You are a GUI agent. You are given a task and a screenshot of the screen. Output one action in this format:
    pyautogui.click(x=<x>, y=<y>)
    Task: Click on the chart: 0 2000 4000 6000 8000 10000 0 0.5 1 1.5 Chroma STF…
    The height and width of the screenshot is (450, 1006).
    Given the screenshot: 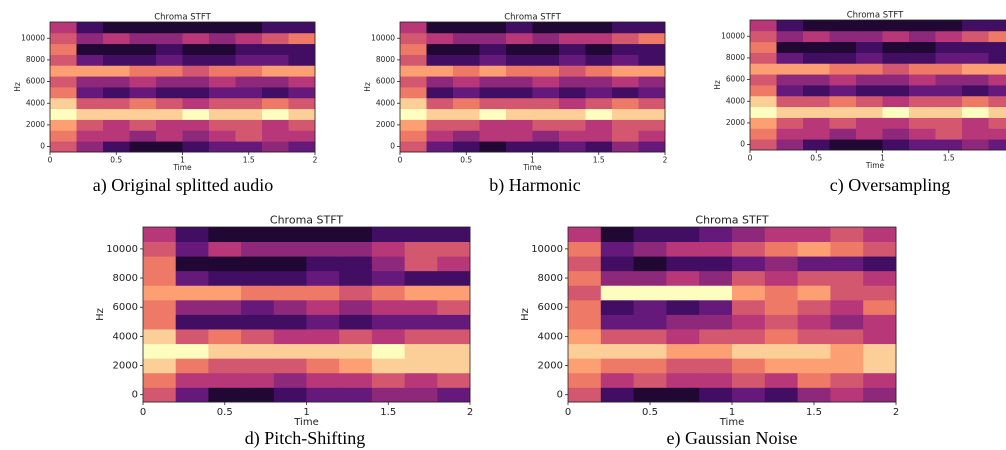 What is the action you would take?
    pyautogui.click(x=859, y=103)
    